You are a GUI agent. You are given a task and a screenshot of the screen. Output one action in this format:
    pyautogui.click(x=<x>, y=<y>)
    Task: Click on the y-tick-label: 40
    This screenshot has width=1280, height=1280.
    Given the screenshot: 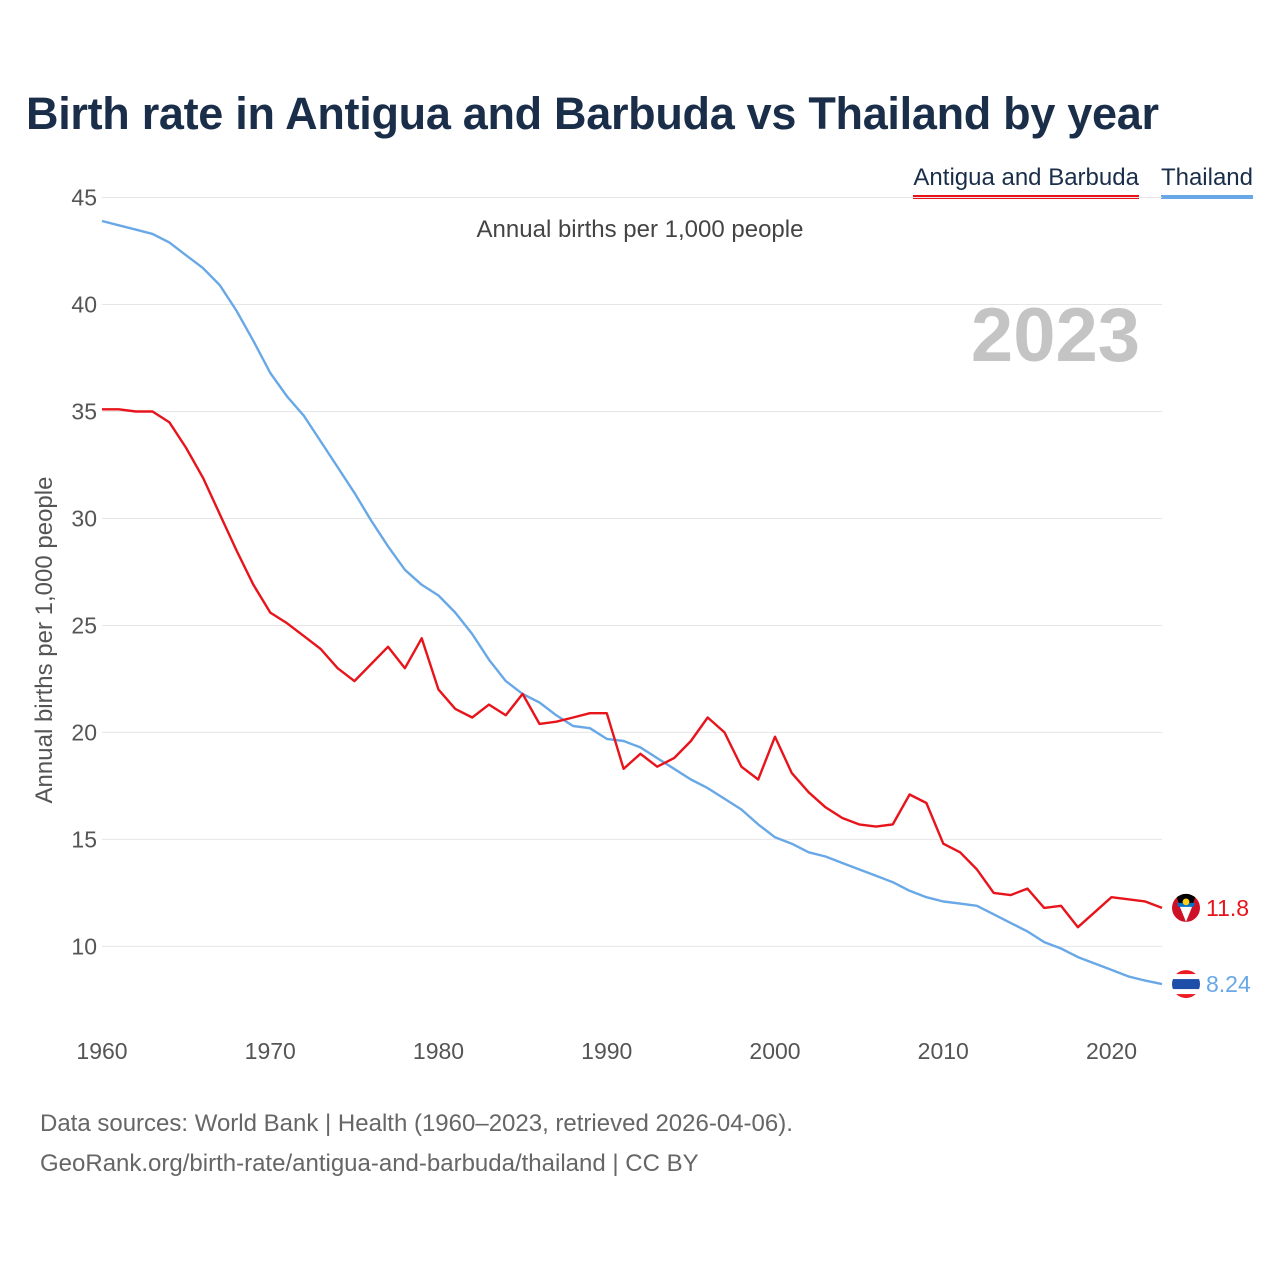 What is the action you would take?
    pyautogui.click(x=84, y=304)
    